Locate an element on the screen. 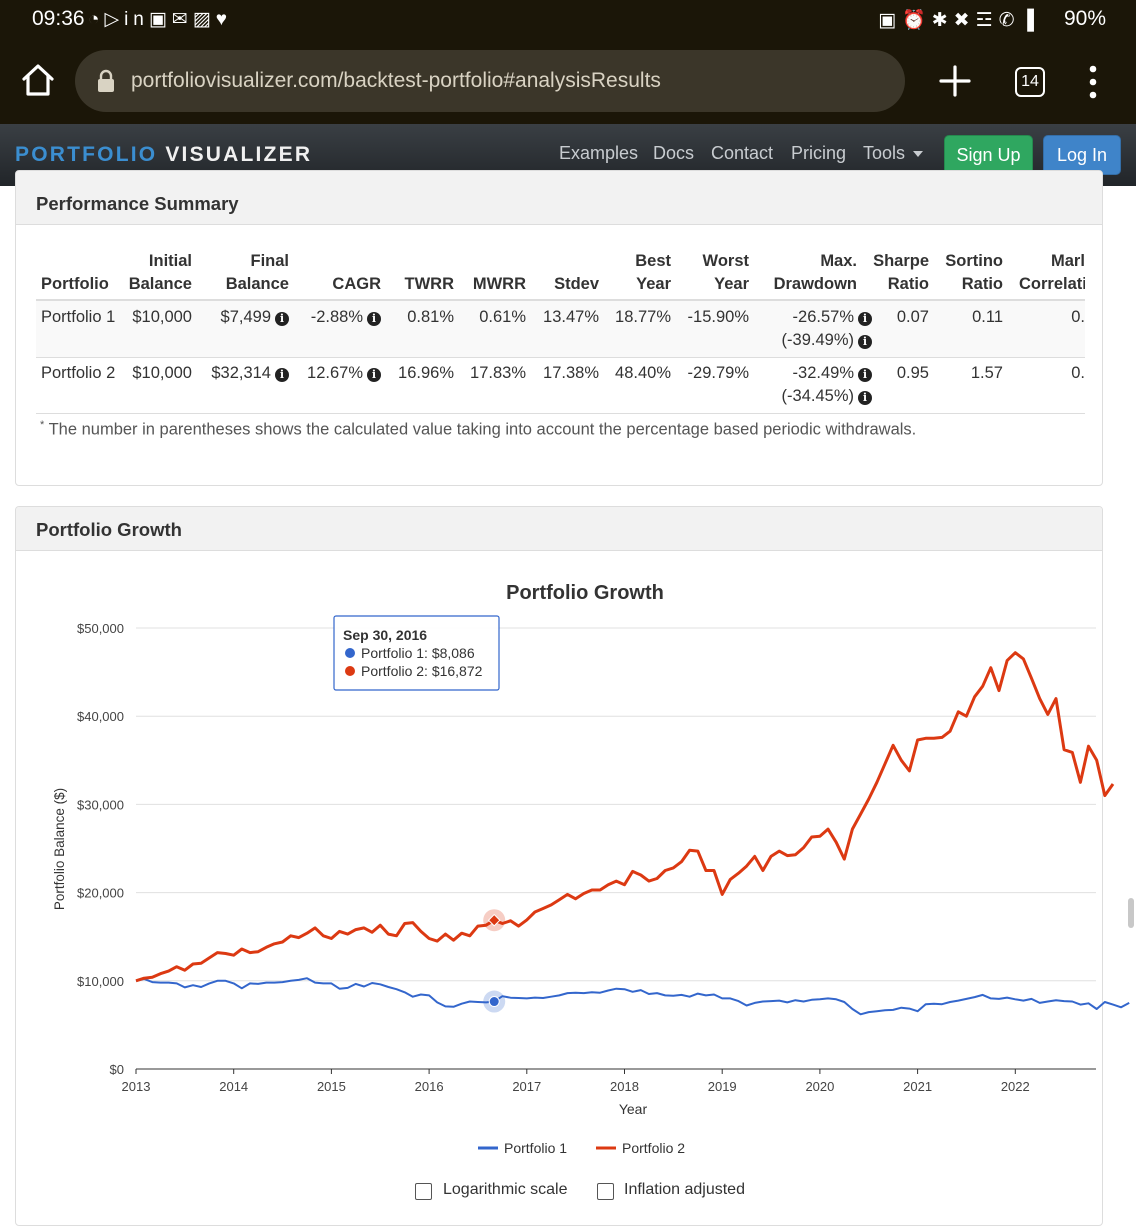 Image resolution: width=1136 pixels, height=1226 pixels. col-header-best-year: Best Year is located at coordinates (653, 272).